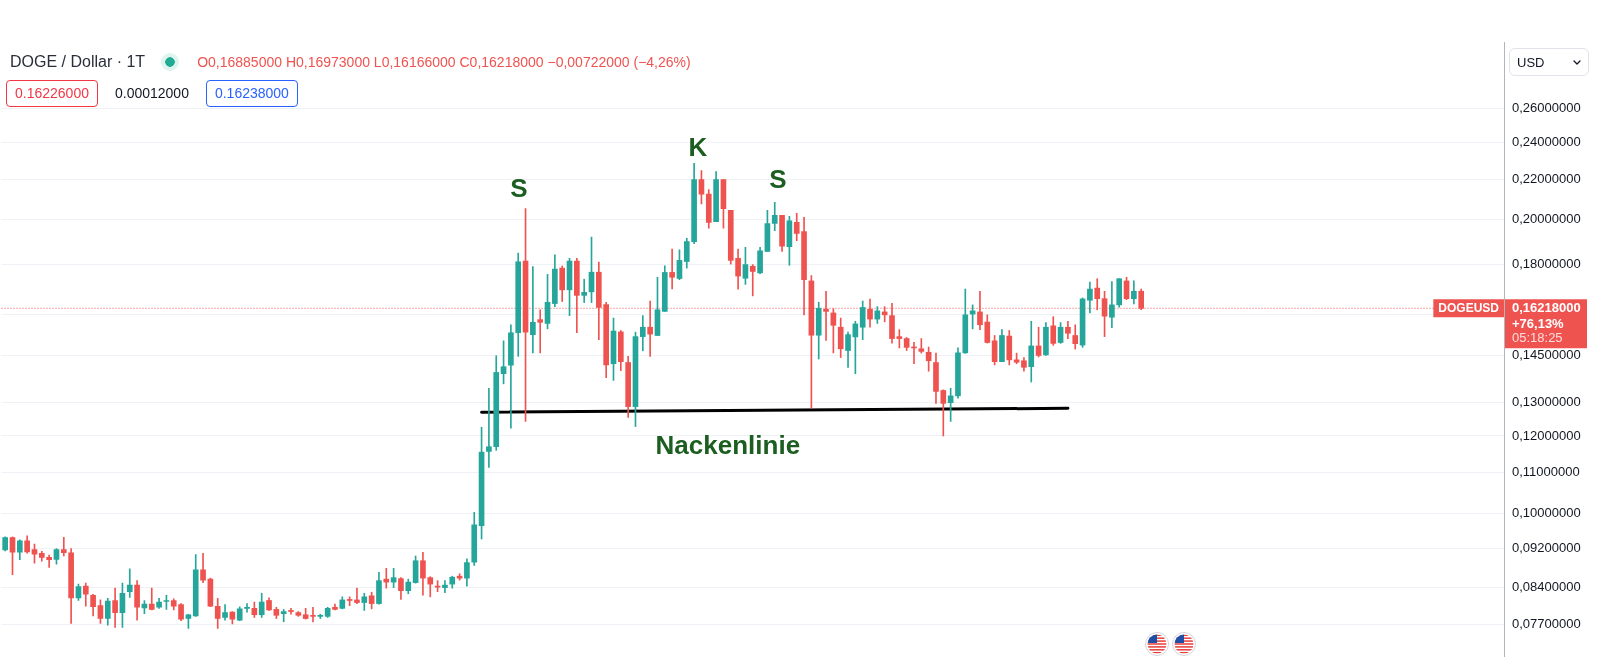 This screenshot has width=1600, height=657. What do you see at coordinates (444, 62) in the screenshot?
I see `text: O0,16885000 H0,16973000 L0,16166000 C0,16218000 −0,00722000 (−4,26%)` at bounding box center [444, 62].